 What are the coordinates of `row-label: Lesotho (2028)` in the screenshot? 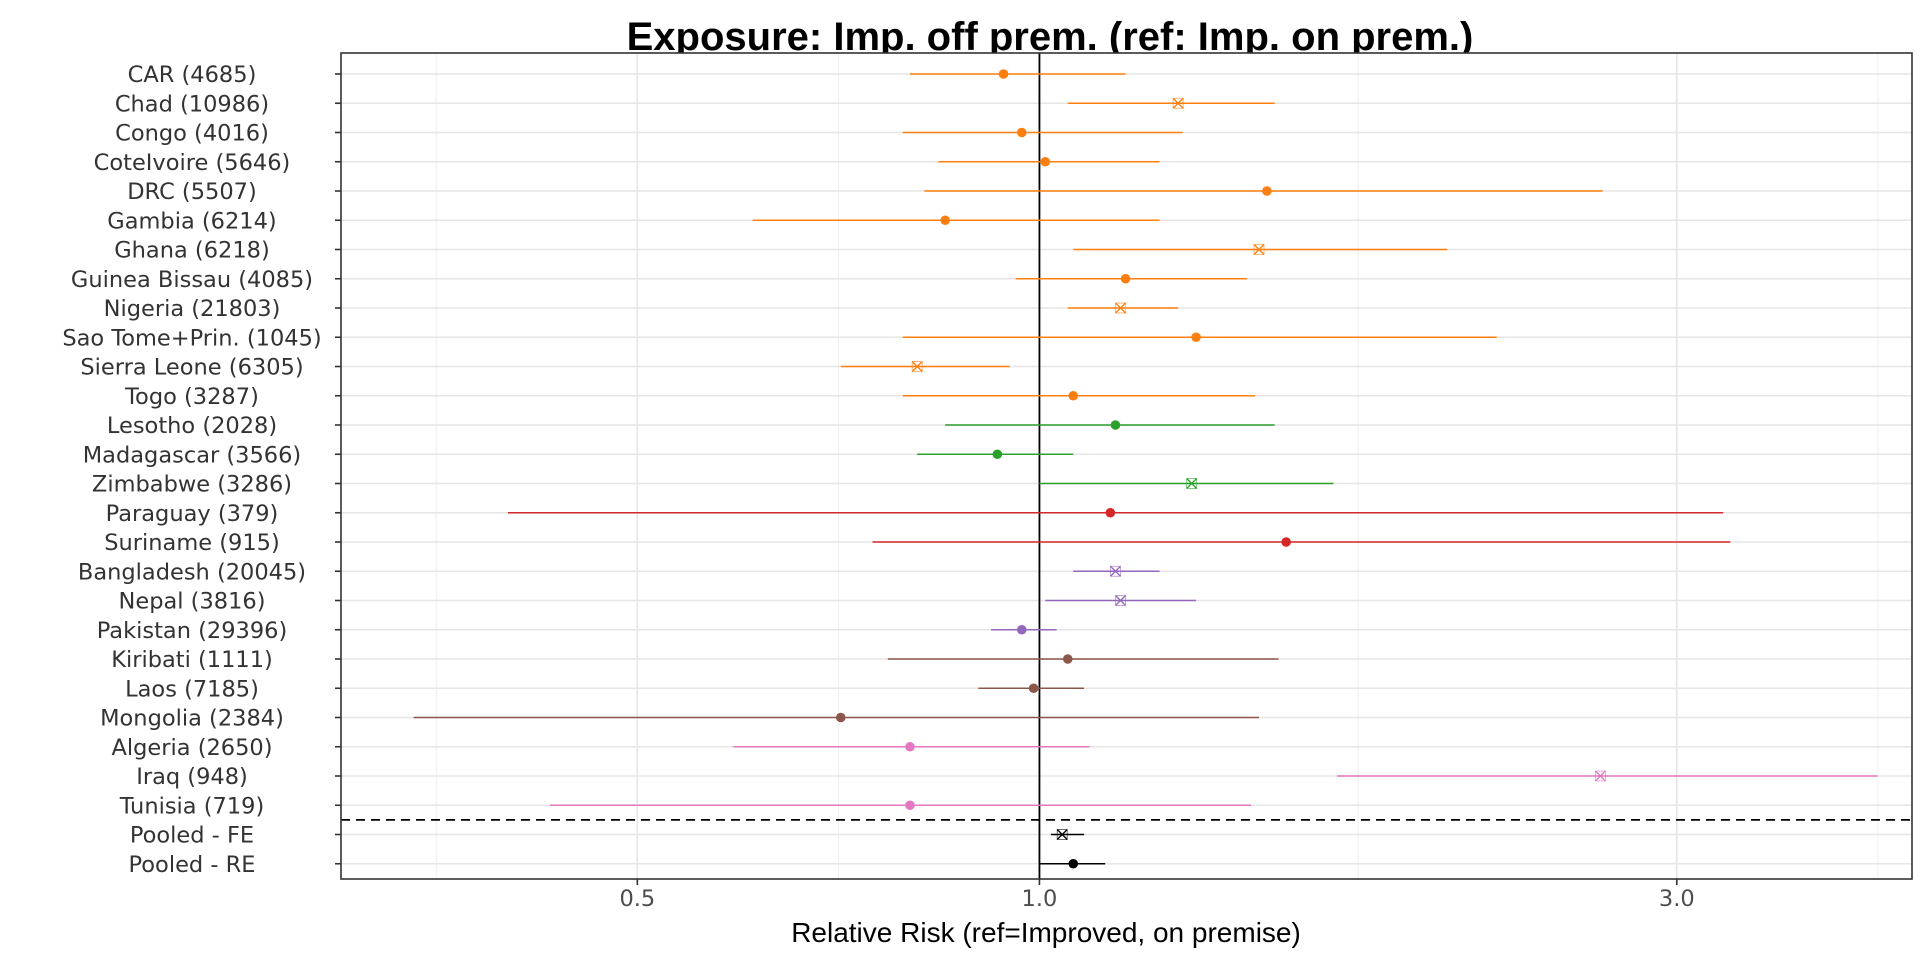 It's located at (192, 426).